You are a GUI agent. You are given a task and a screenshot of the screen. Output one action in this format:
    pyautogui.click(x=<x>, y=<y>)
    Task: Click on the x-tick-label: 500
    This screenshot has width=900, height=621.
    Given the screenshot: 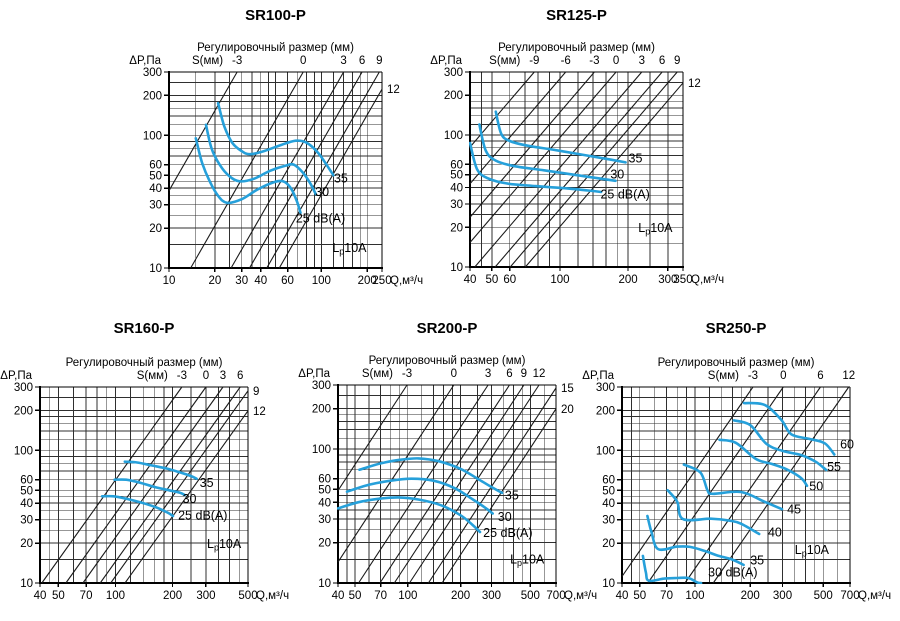 What is the action you would take?
    pyautogui.click(x=247, y=596)
    